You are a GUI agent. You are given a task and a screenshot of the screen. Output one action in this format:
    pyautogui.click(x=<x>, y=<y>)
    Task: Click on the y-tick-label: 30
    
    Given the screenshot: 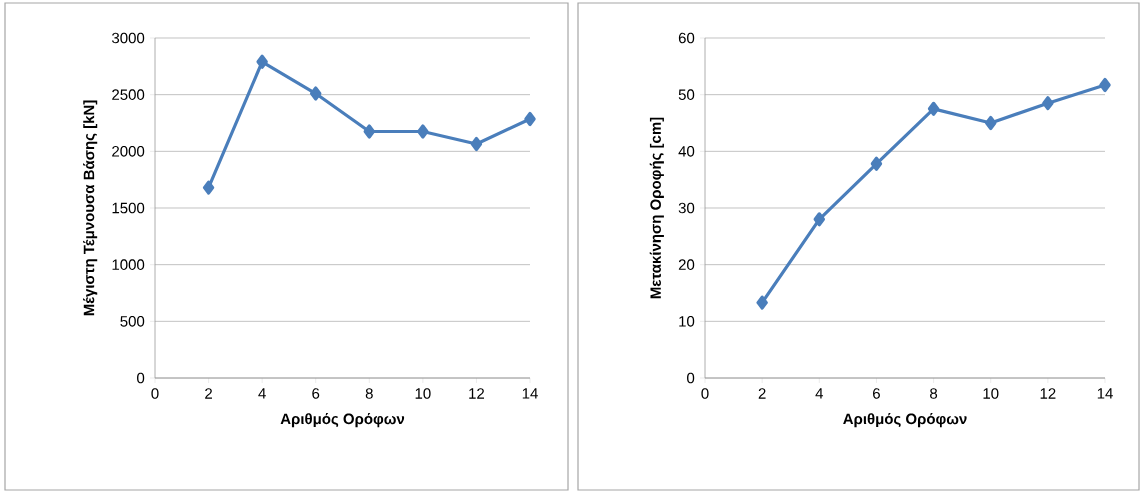 What is the action you would take?
    pyautogui.click(x=686, y=208)
    